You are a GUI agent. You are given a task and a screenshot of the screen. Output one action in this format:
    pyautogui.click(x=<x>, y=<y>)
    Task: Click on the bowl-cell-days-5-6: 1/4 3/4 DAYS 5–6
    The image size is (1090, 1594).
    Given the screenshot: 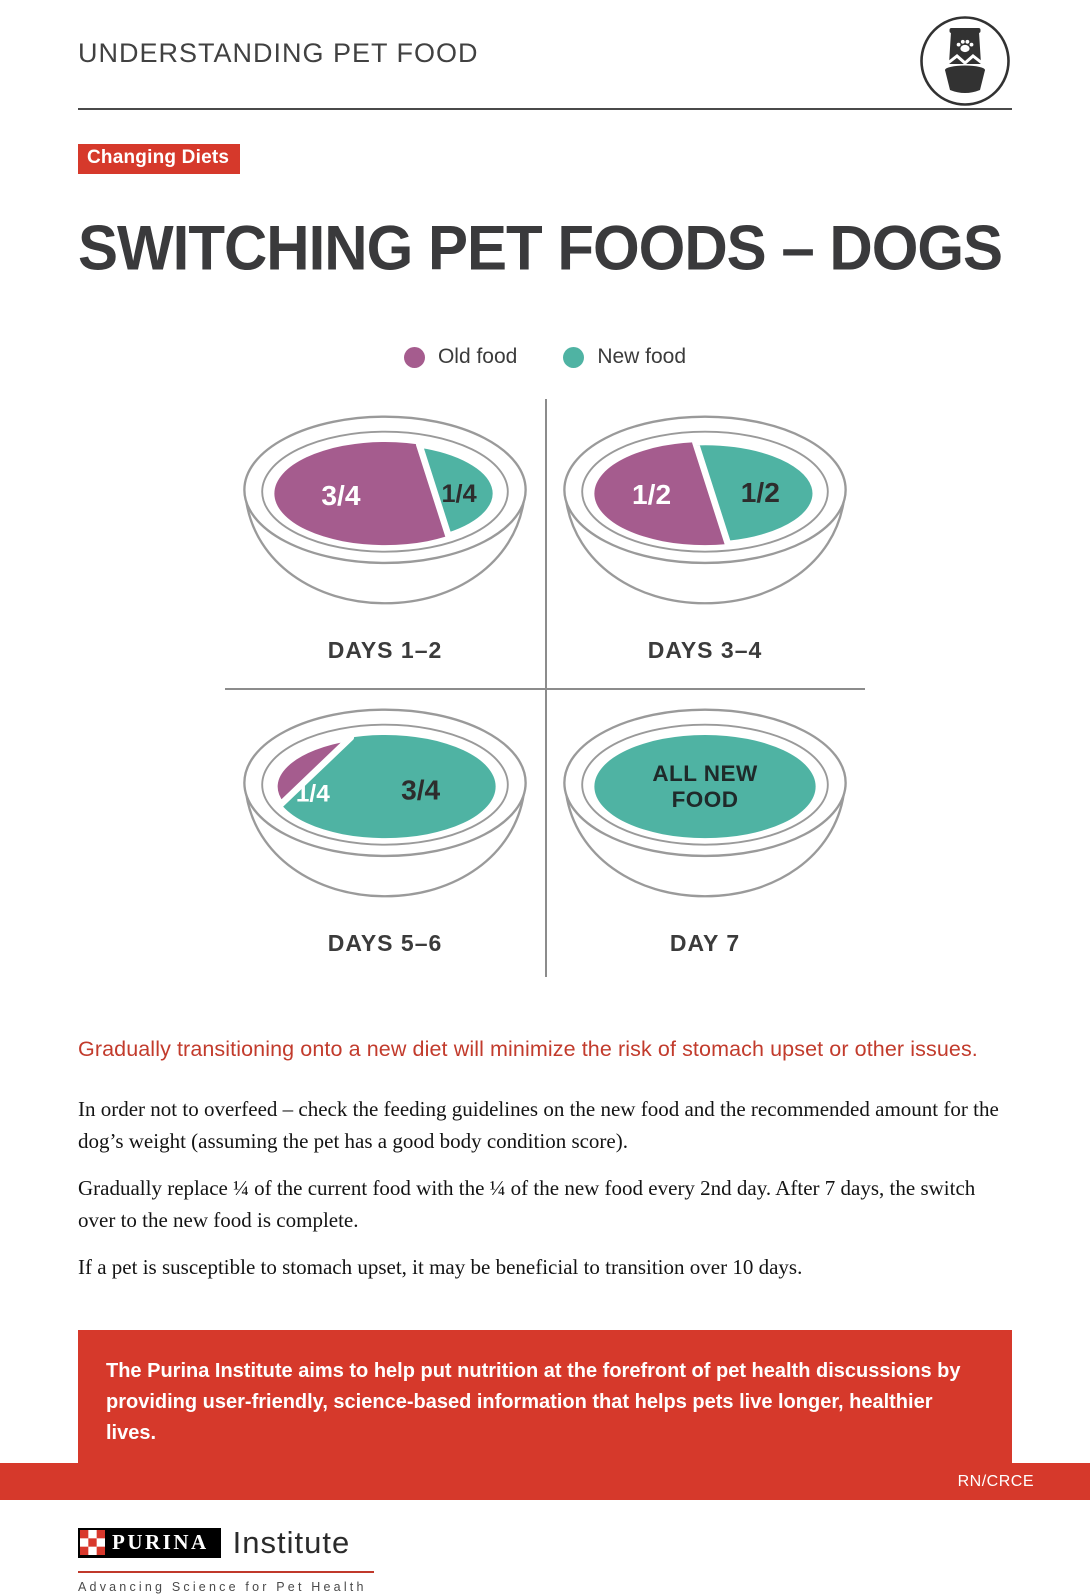 What is the action you would take?
    pyautogui.click(x=385, y=834)
    